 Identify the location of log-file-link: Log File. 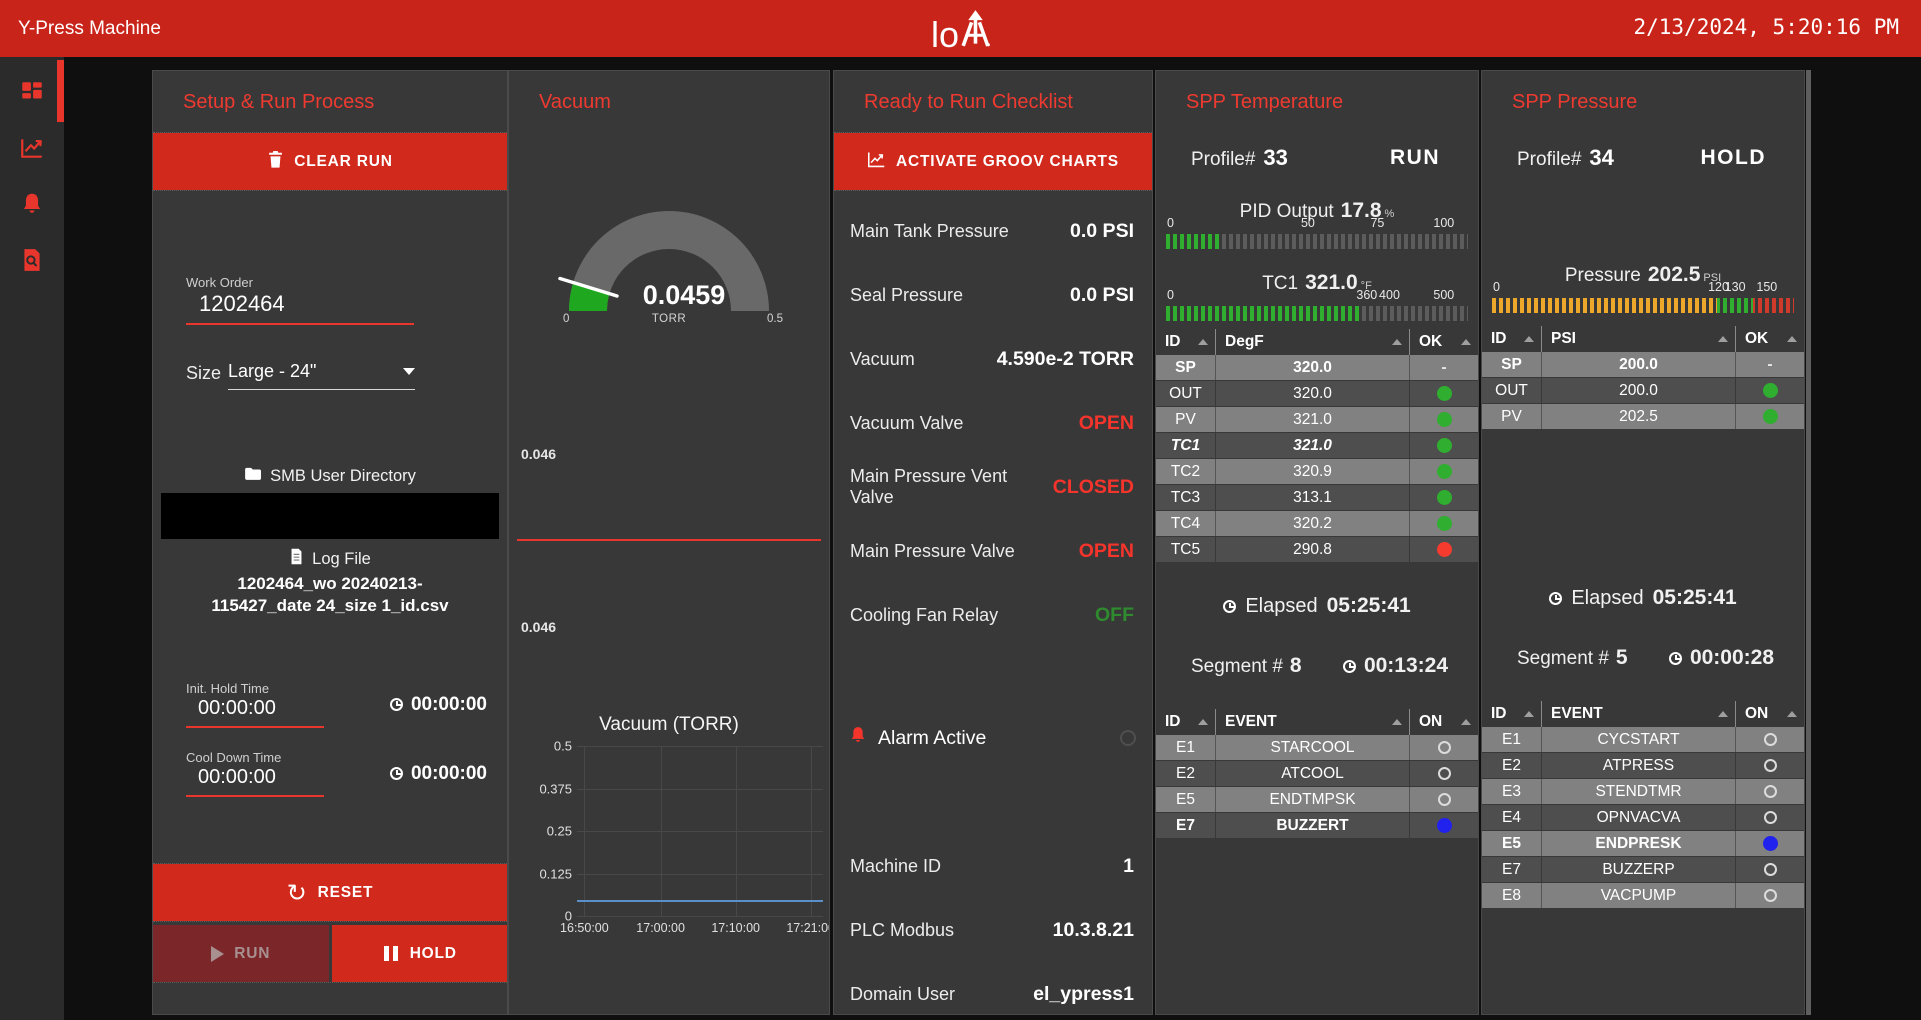
(330, 559).